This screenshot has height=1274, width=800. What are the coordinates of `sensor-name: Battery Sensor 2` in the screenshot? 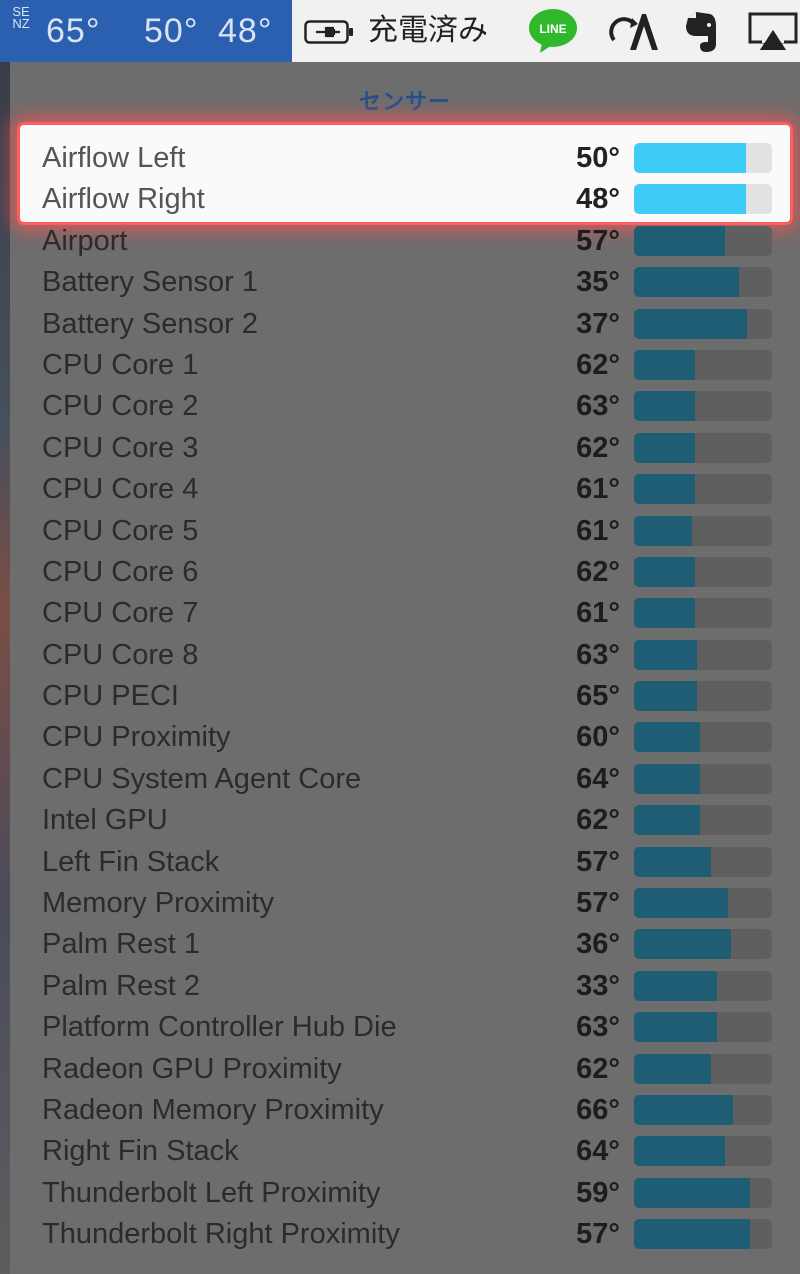 It's located at (150, 323).